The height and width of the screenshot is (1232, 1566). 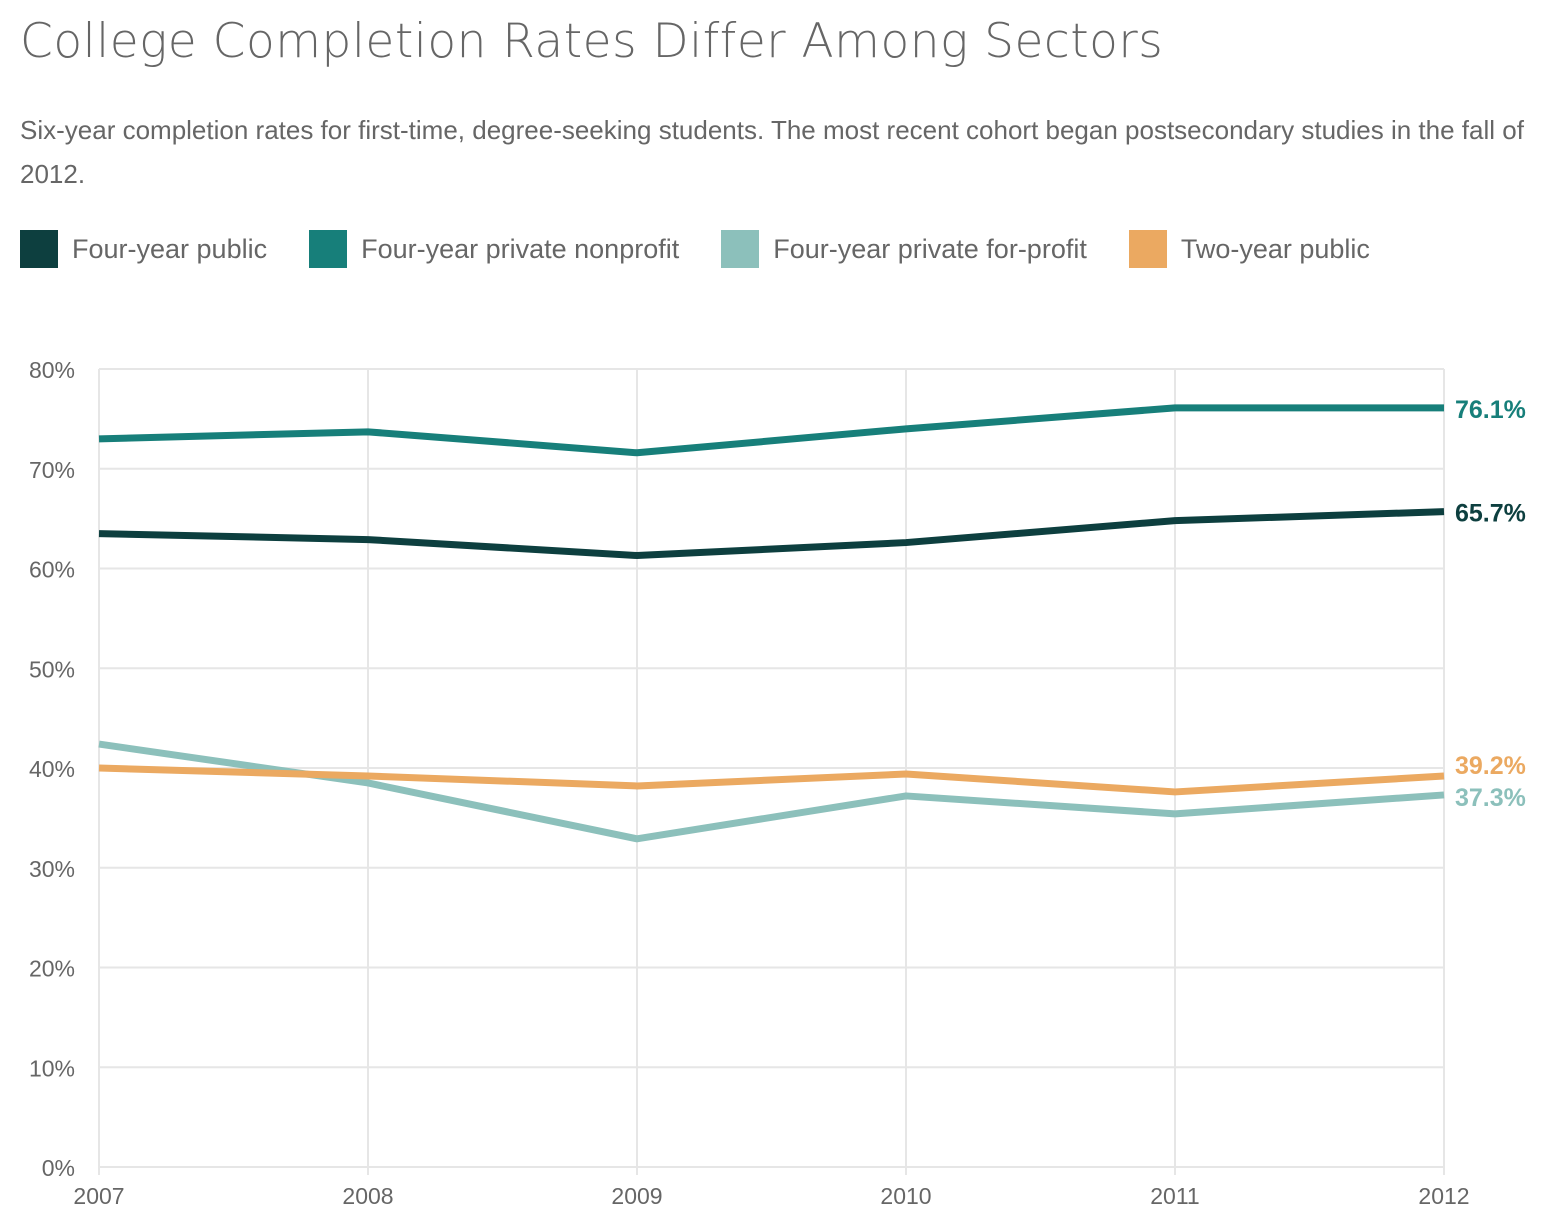 What do you see at coordinates (636, 1196) in the screenshot?
I see `x-tick-label: 2009` at bounding box center [636, 1196].